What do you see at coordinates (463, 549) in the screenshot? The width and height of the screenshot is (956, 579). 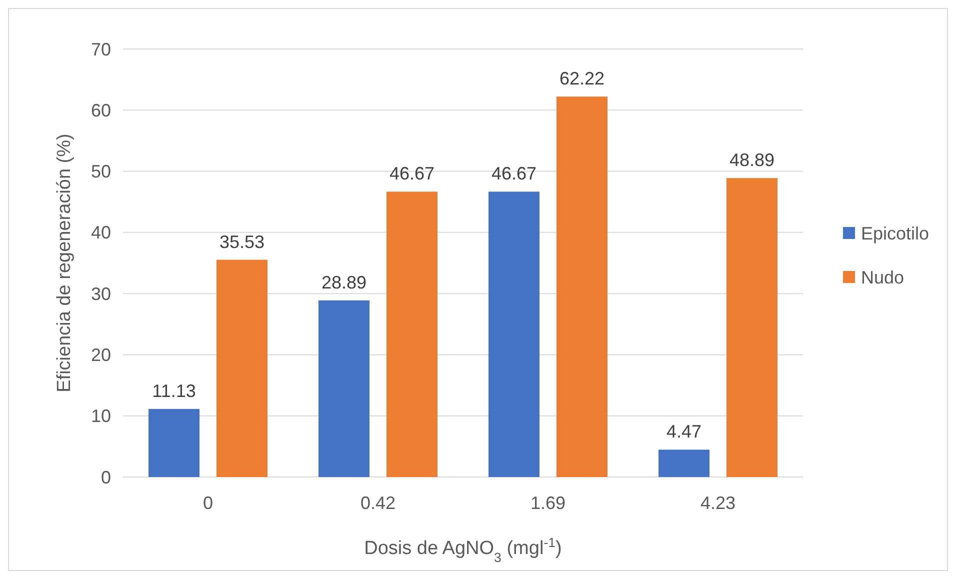 I see `x-axis-title: Dosis de AgNO$_{3}$ (mgl$^{-1}$)` at bounding box center [463, 549].